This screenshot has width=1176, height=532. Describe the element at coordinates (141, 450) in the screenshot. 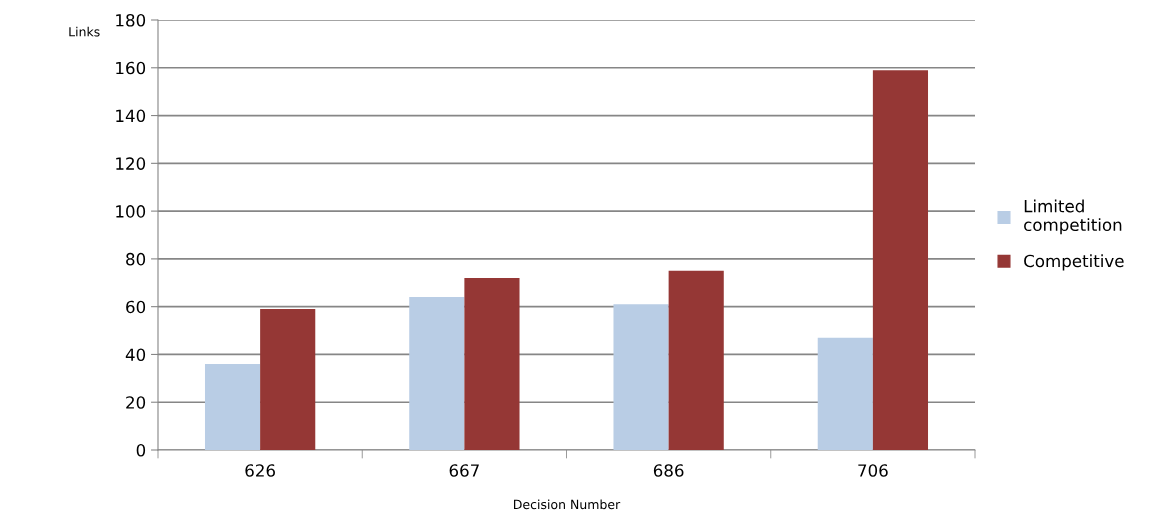

I see `y-tick-label: 0` at that location.